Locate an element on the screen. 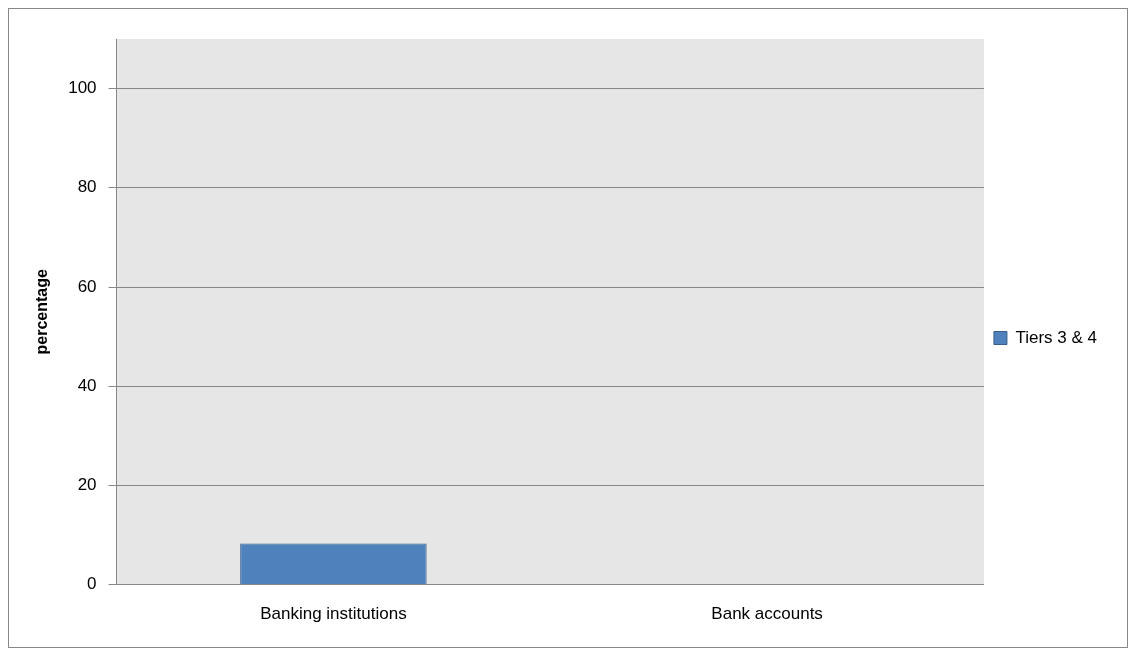 This screenshot has width=1137, height=663. y-tick-label: 60 is located at coordinates (87, 286).